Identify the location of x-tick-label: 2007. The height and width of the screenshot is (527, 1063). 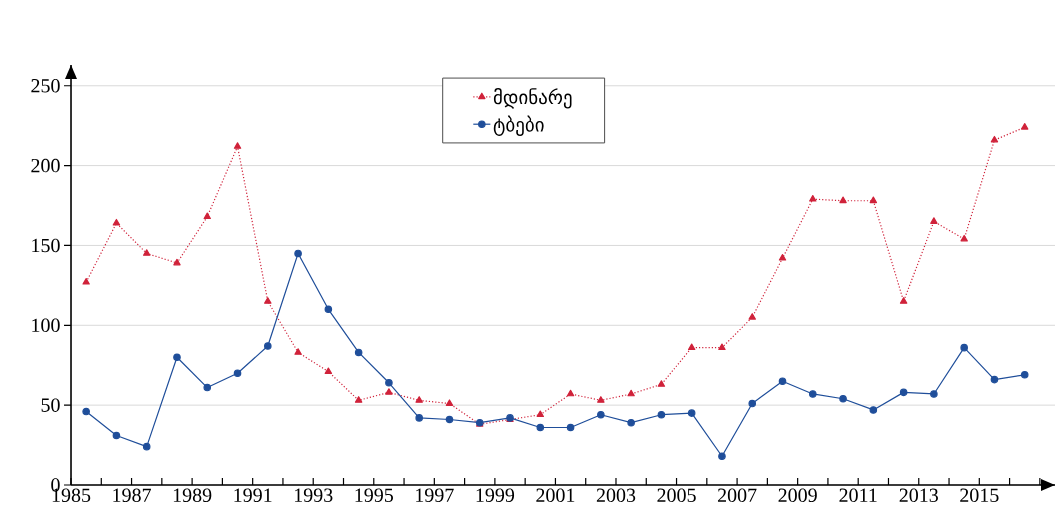
(737, 495).